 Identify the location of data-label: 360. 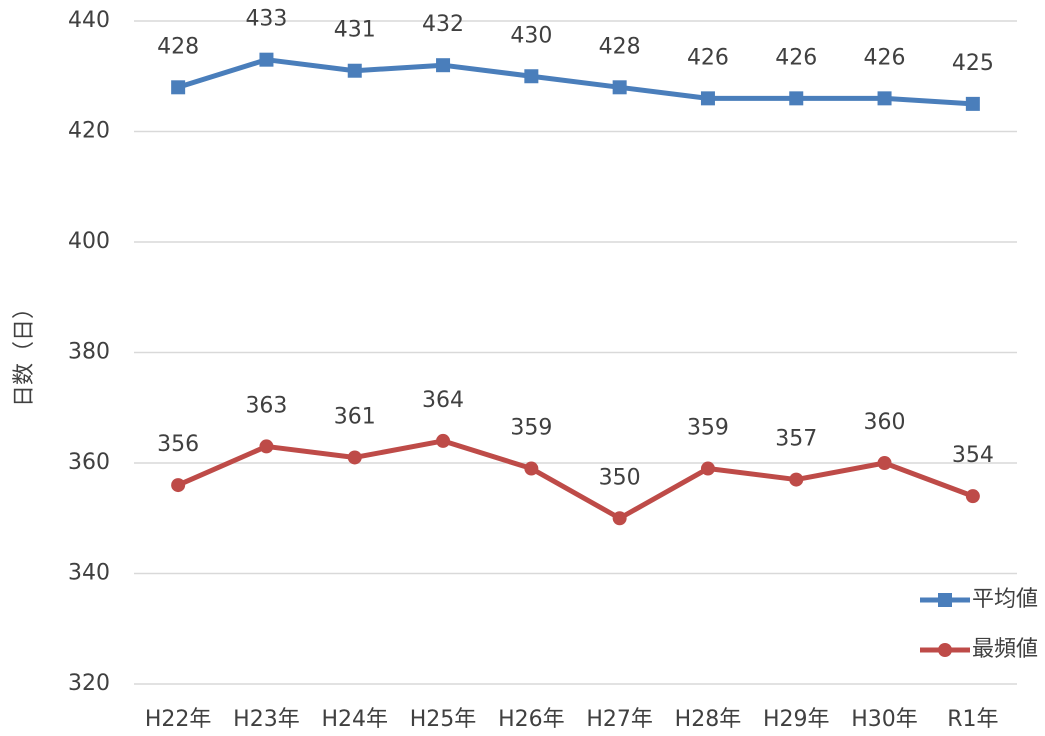
(885, 422).